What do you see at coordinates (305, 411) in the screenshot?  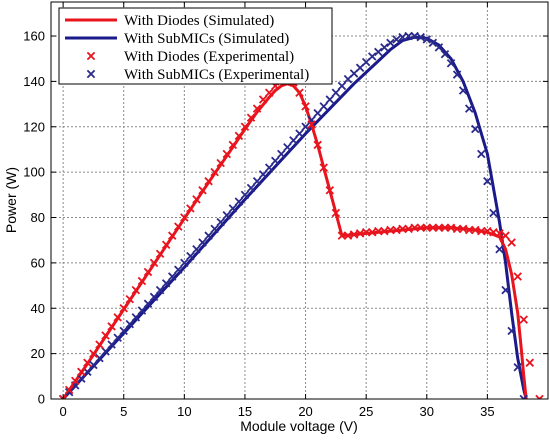 I see `x-tick-label: 20` at bounding box center [305, 411].